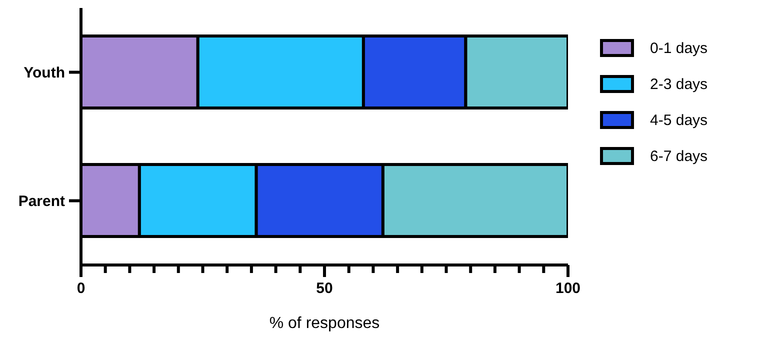  What do you see at coordinates (568, 288) in the screenshot?
I see `x-tick-label: 100` at bounding box center [568, 288].